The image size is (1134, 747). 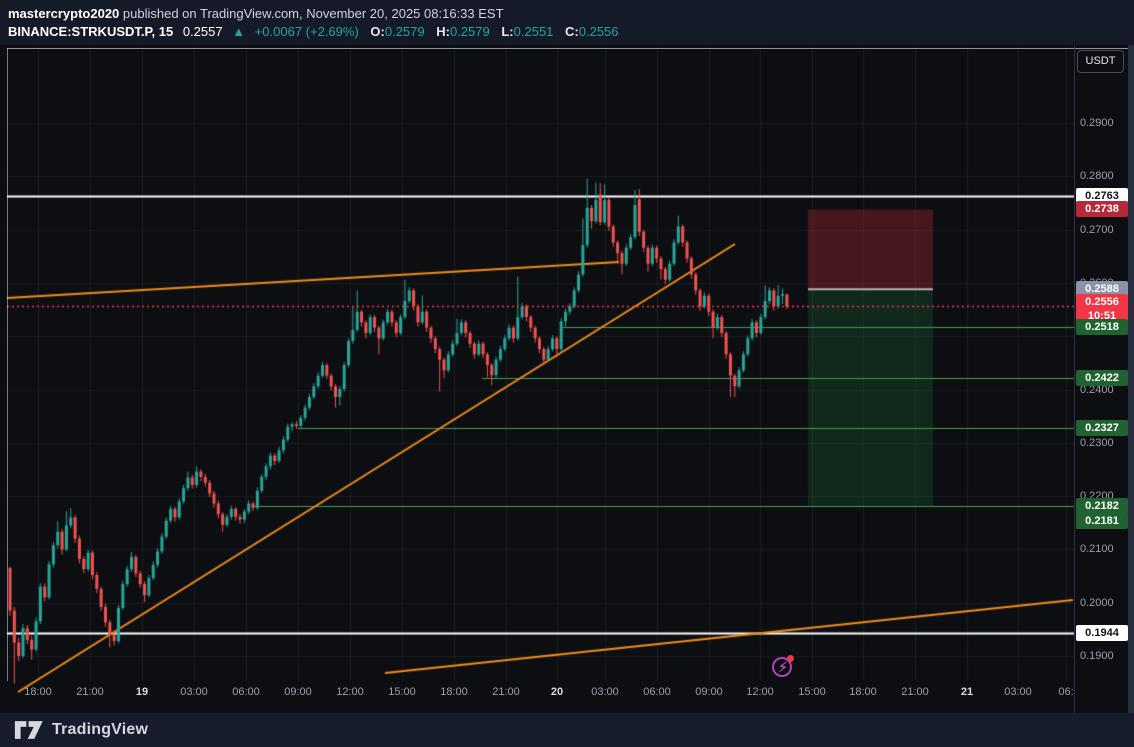 What do you see at coordinates (1074, 379) in the screenshot?
I see `price-axis-border` at bounding box center [1074, 379].